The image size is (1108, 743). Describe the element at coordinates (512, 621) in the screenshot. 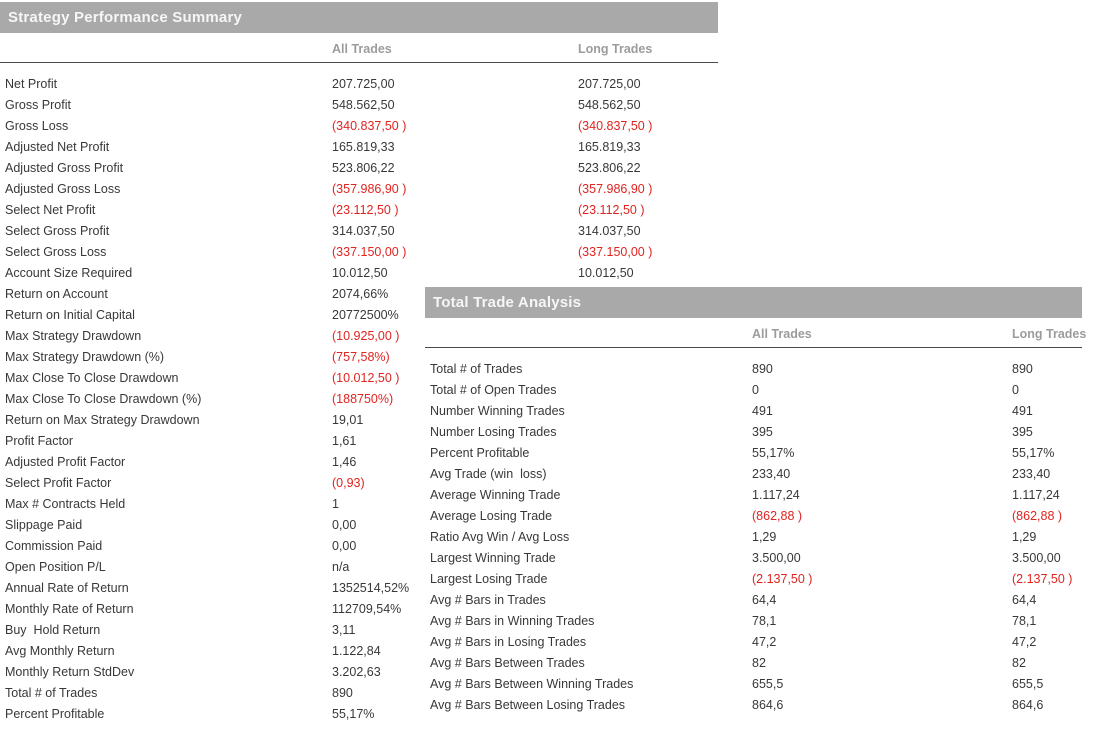

I see `row-label: Avg # Bars in Winning Trades` at that location.